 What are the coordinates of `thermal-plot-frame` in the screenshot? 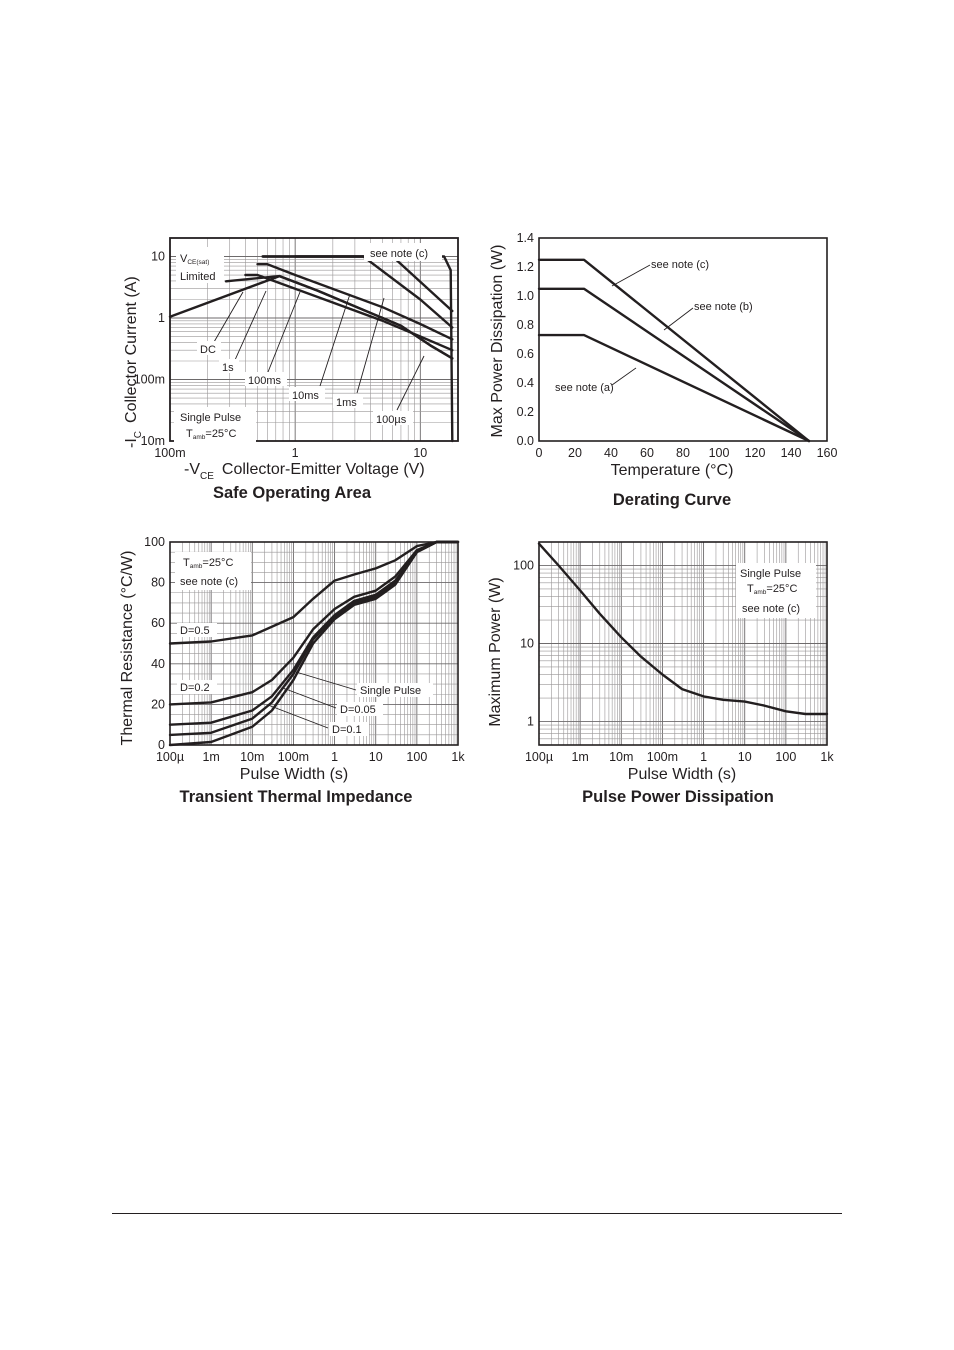 It's located at (314, 643).